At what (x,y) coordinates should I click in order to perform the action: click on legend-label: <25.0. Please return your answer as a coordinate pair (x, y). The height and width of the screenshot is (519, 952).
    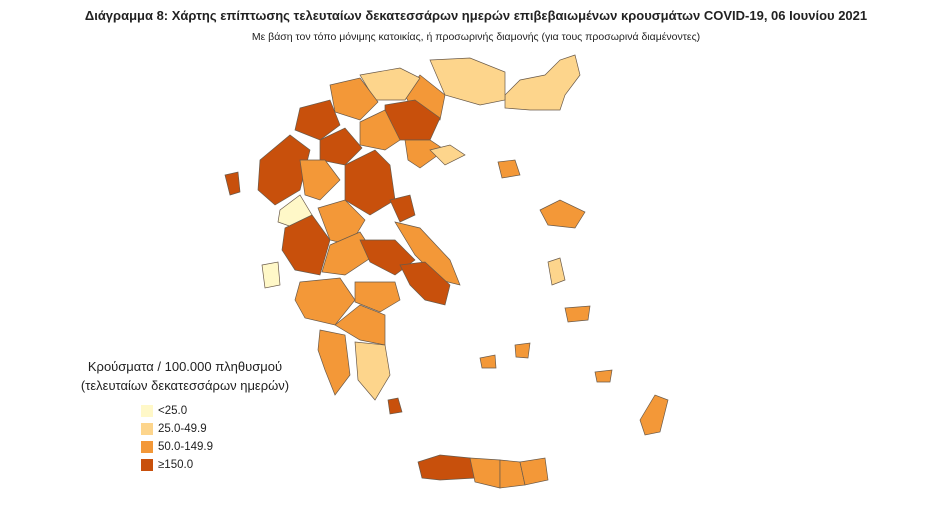
    Looking at the image, I should click on (172, 411).